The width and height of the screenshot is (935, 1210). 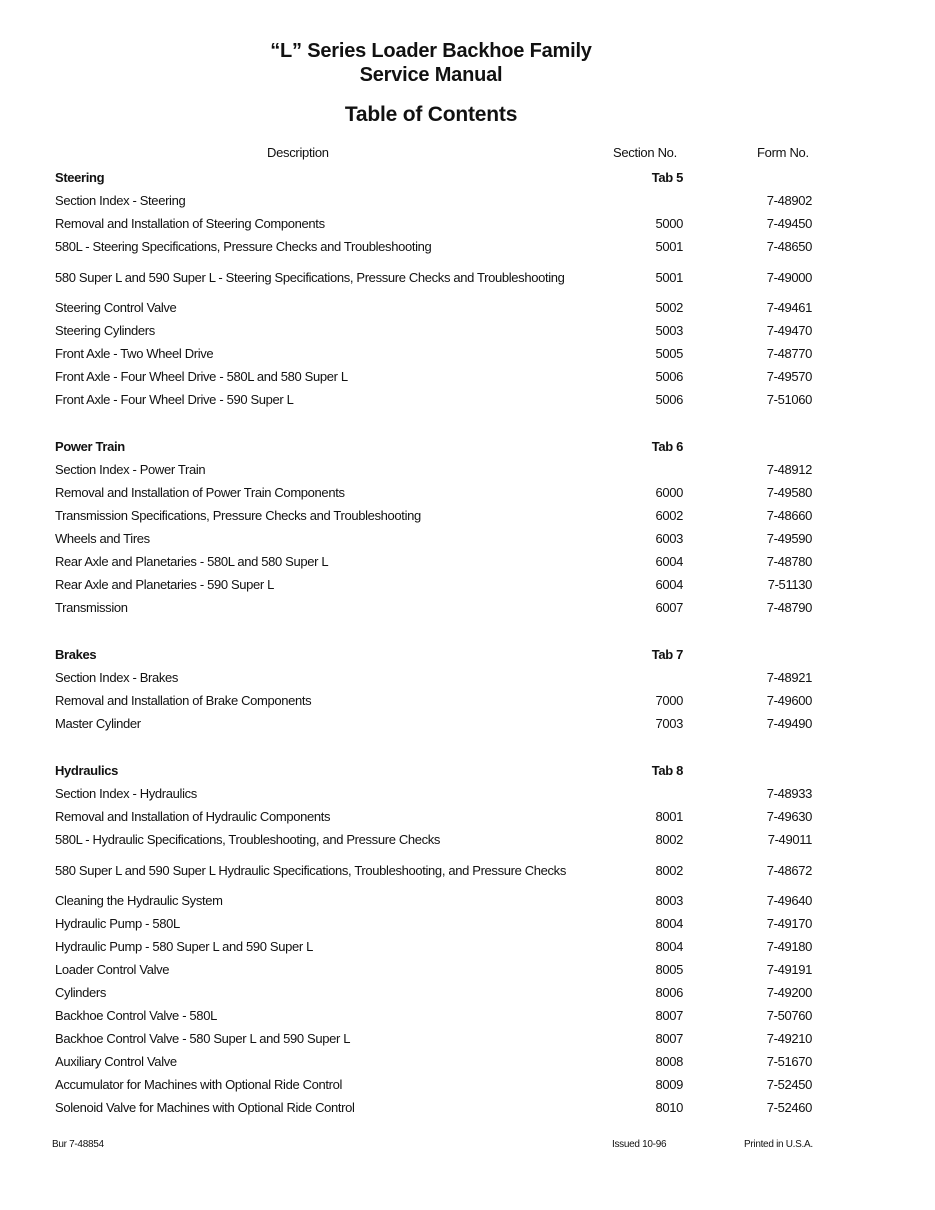 I want to click on entry-section-number: 6000, so click(x=669, y=492).